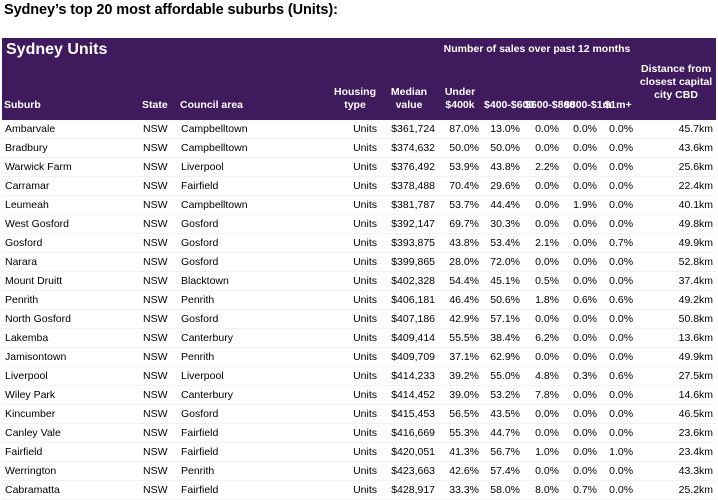  I want to click on cell-median: $407,186, so click(409, 319).